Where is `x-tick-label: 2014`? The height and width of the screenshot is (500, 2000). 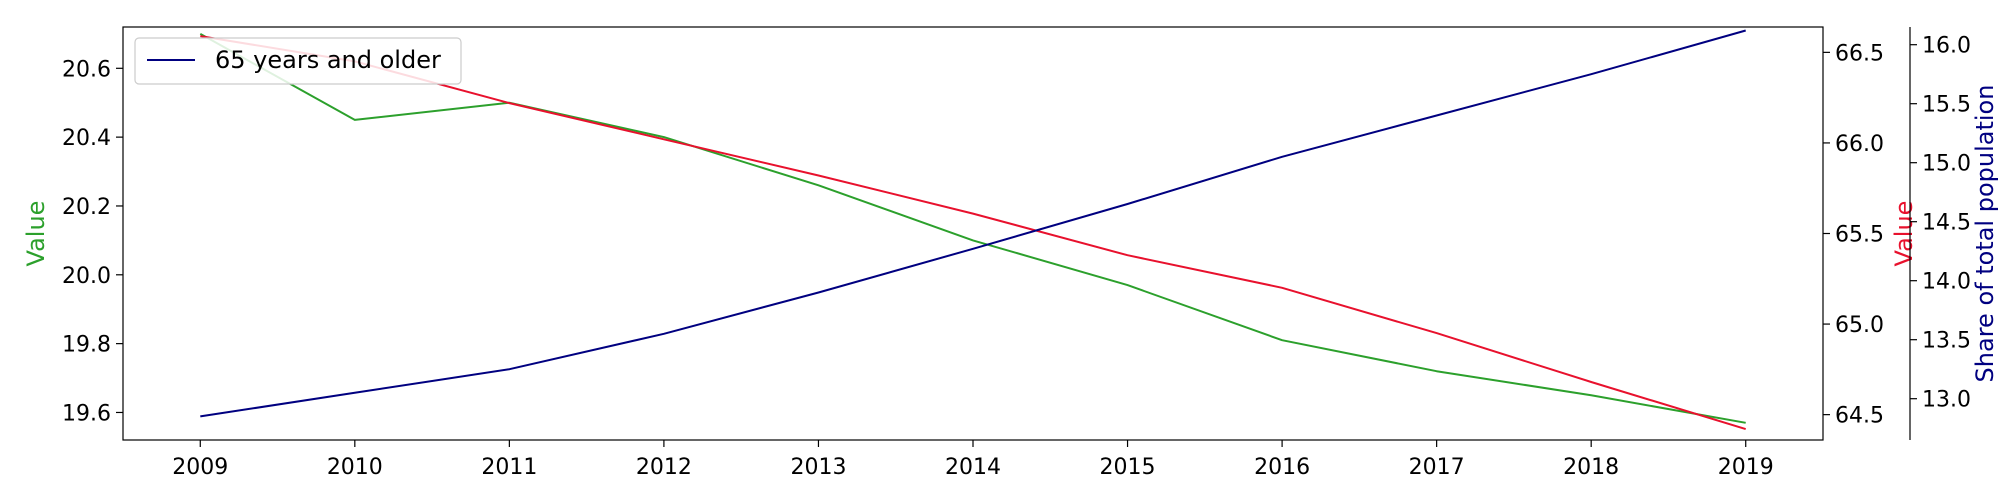
x-tick-label: 2014 is located at coordinates (973, 467).